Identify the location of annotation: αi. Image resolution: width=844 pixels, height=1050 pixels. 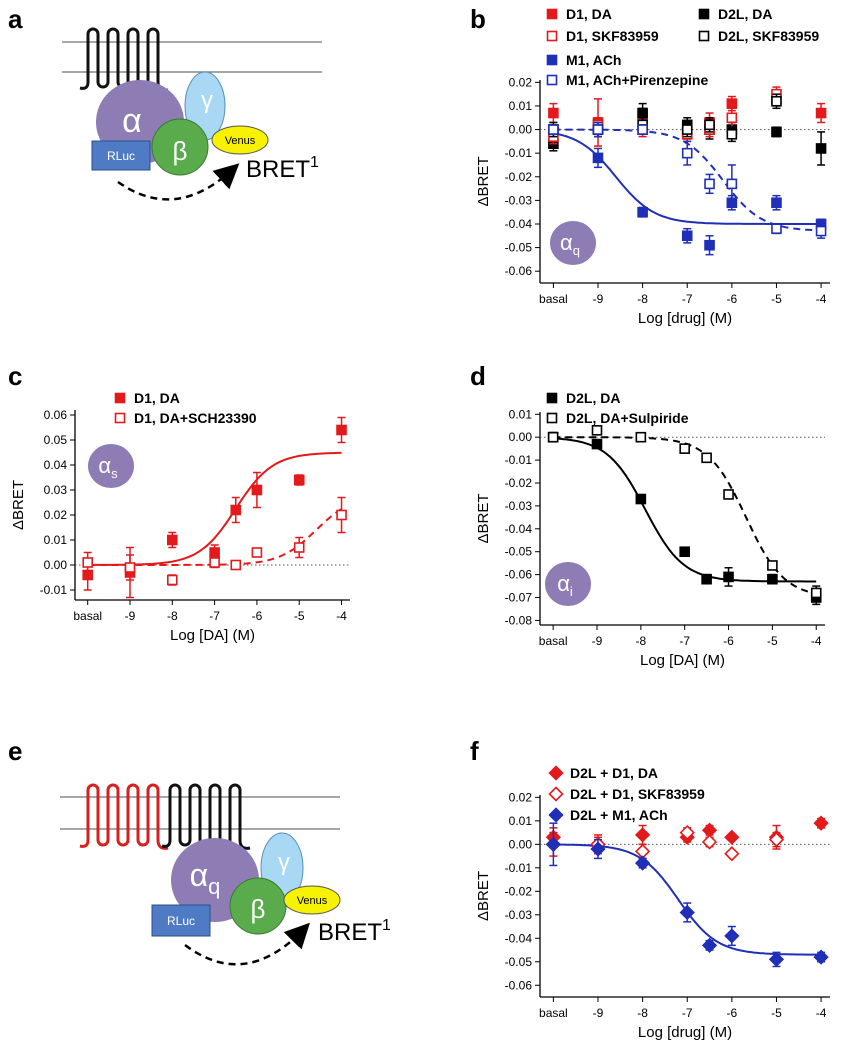
(565, 585).